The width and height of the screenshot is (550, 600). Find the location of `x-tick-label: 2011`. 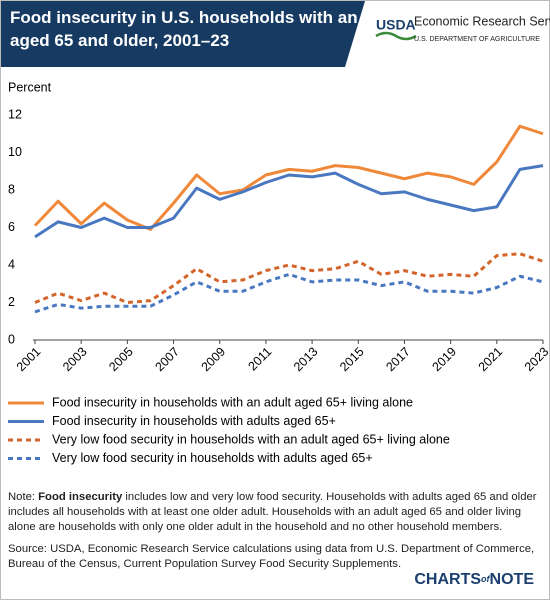

x-tick-label: 2011 is located at coordinates (259, 359).